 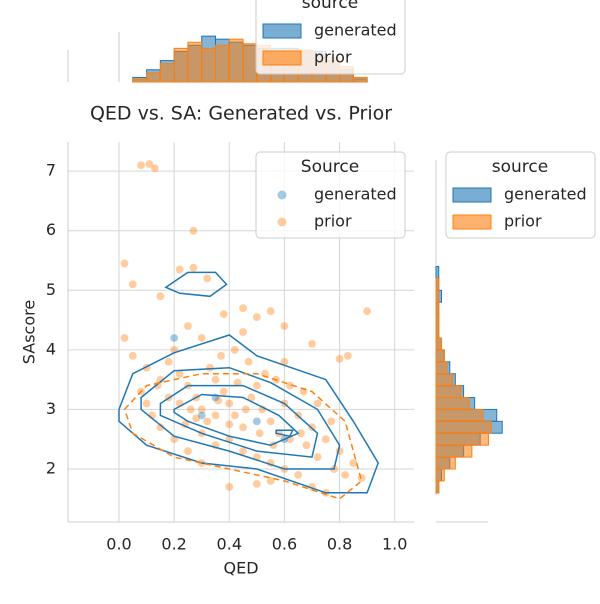 I want to click on y-axis-label: SAscore, so click(x=29, y=332).